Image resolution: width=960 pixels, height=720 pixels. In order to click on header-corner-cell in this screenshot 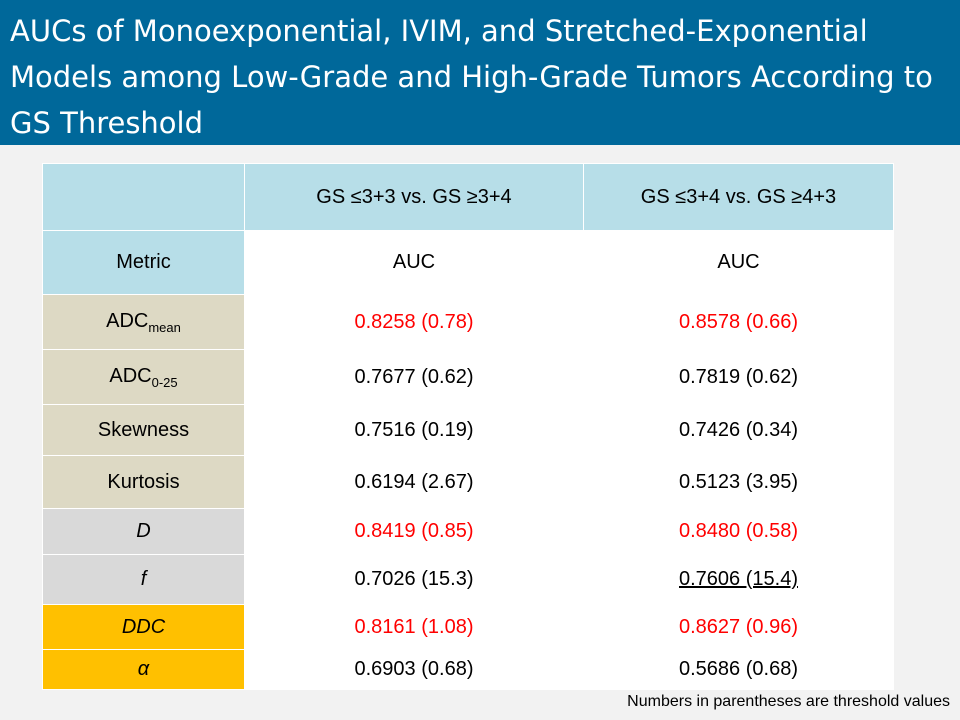, I will do `click(143, 197)`.